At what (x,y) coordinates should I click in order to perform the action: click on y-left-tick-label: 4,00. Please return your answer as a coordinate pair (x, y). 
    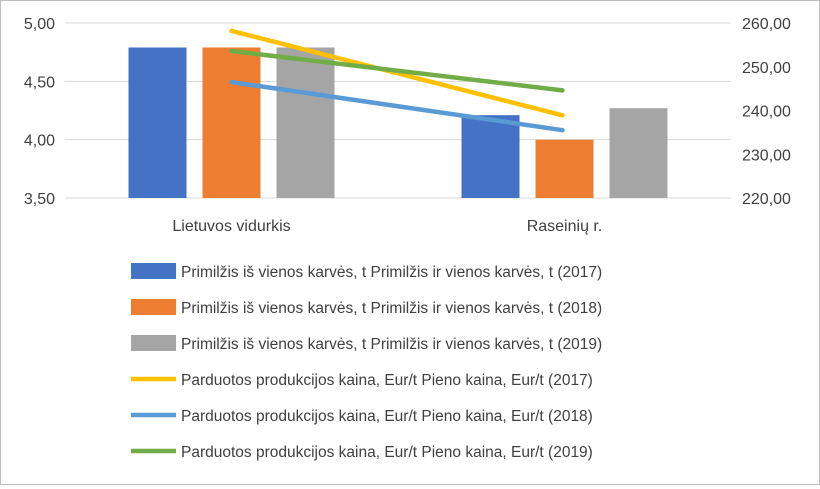
    Looking at the image, I should click on (39, 141).